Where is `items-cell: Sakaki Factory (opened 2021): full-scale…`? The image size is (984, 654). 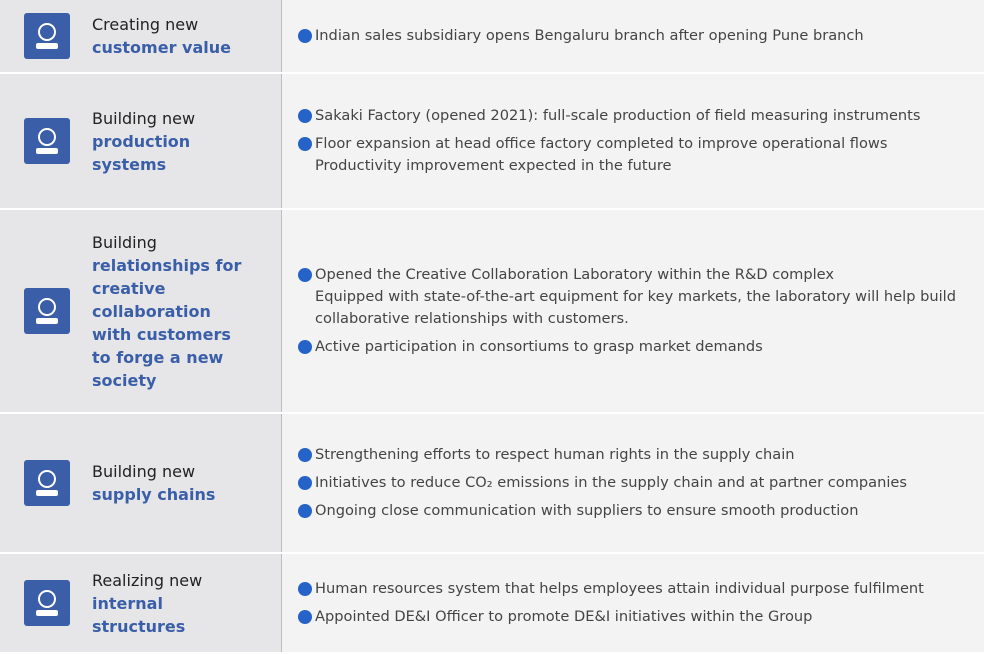
items-cell: Sakaki Factory (opened 2021): full-scale… is located at coordinates (633, 141).